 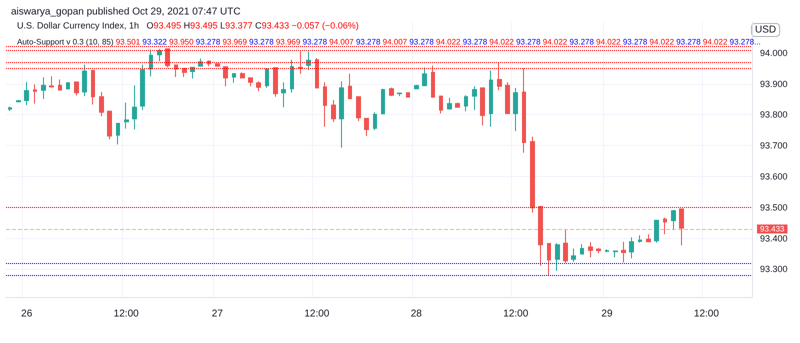 I want to click on y-tick-label: 93.900, so click(x=774, y=83).